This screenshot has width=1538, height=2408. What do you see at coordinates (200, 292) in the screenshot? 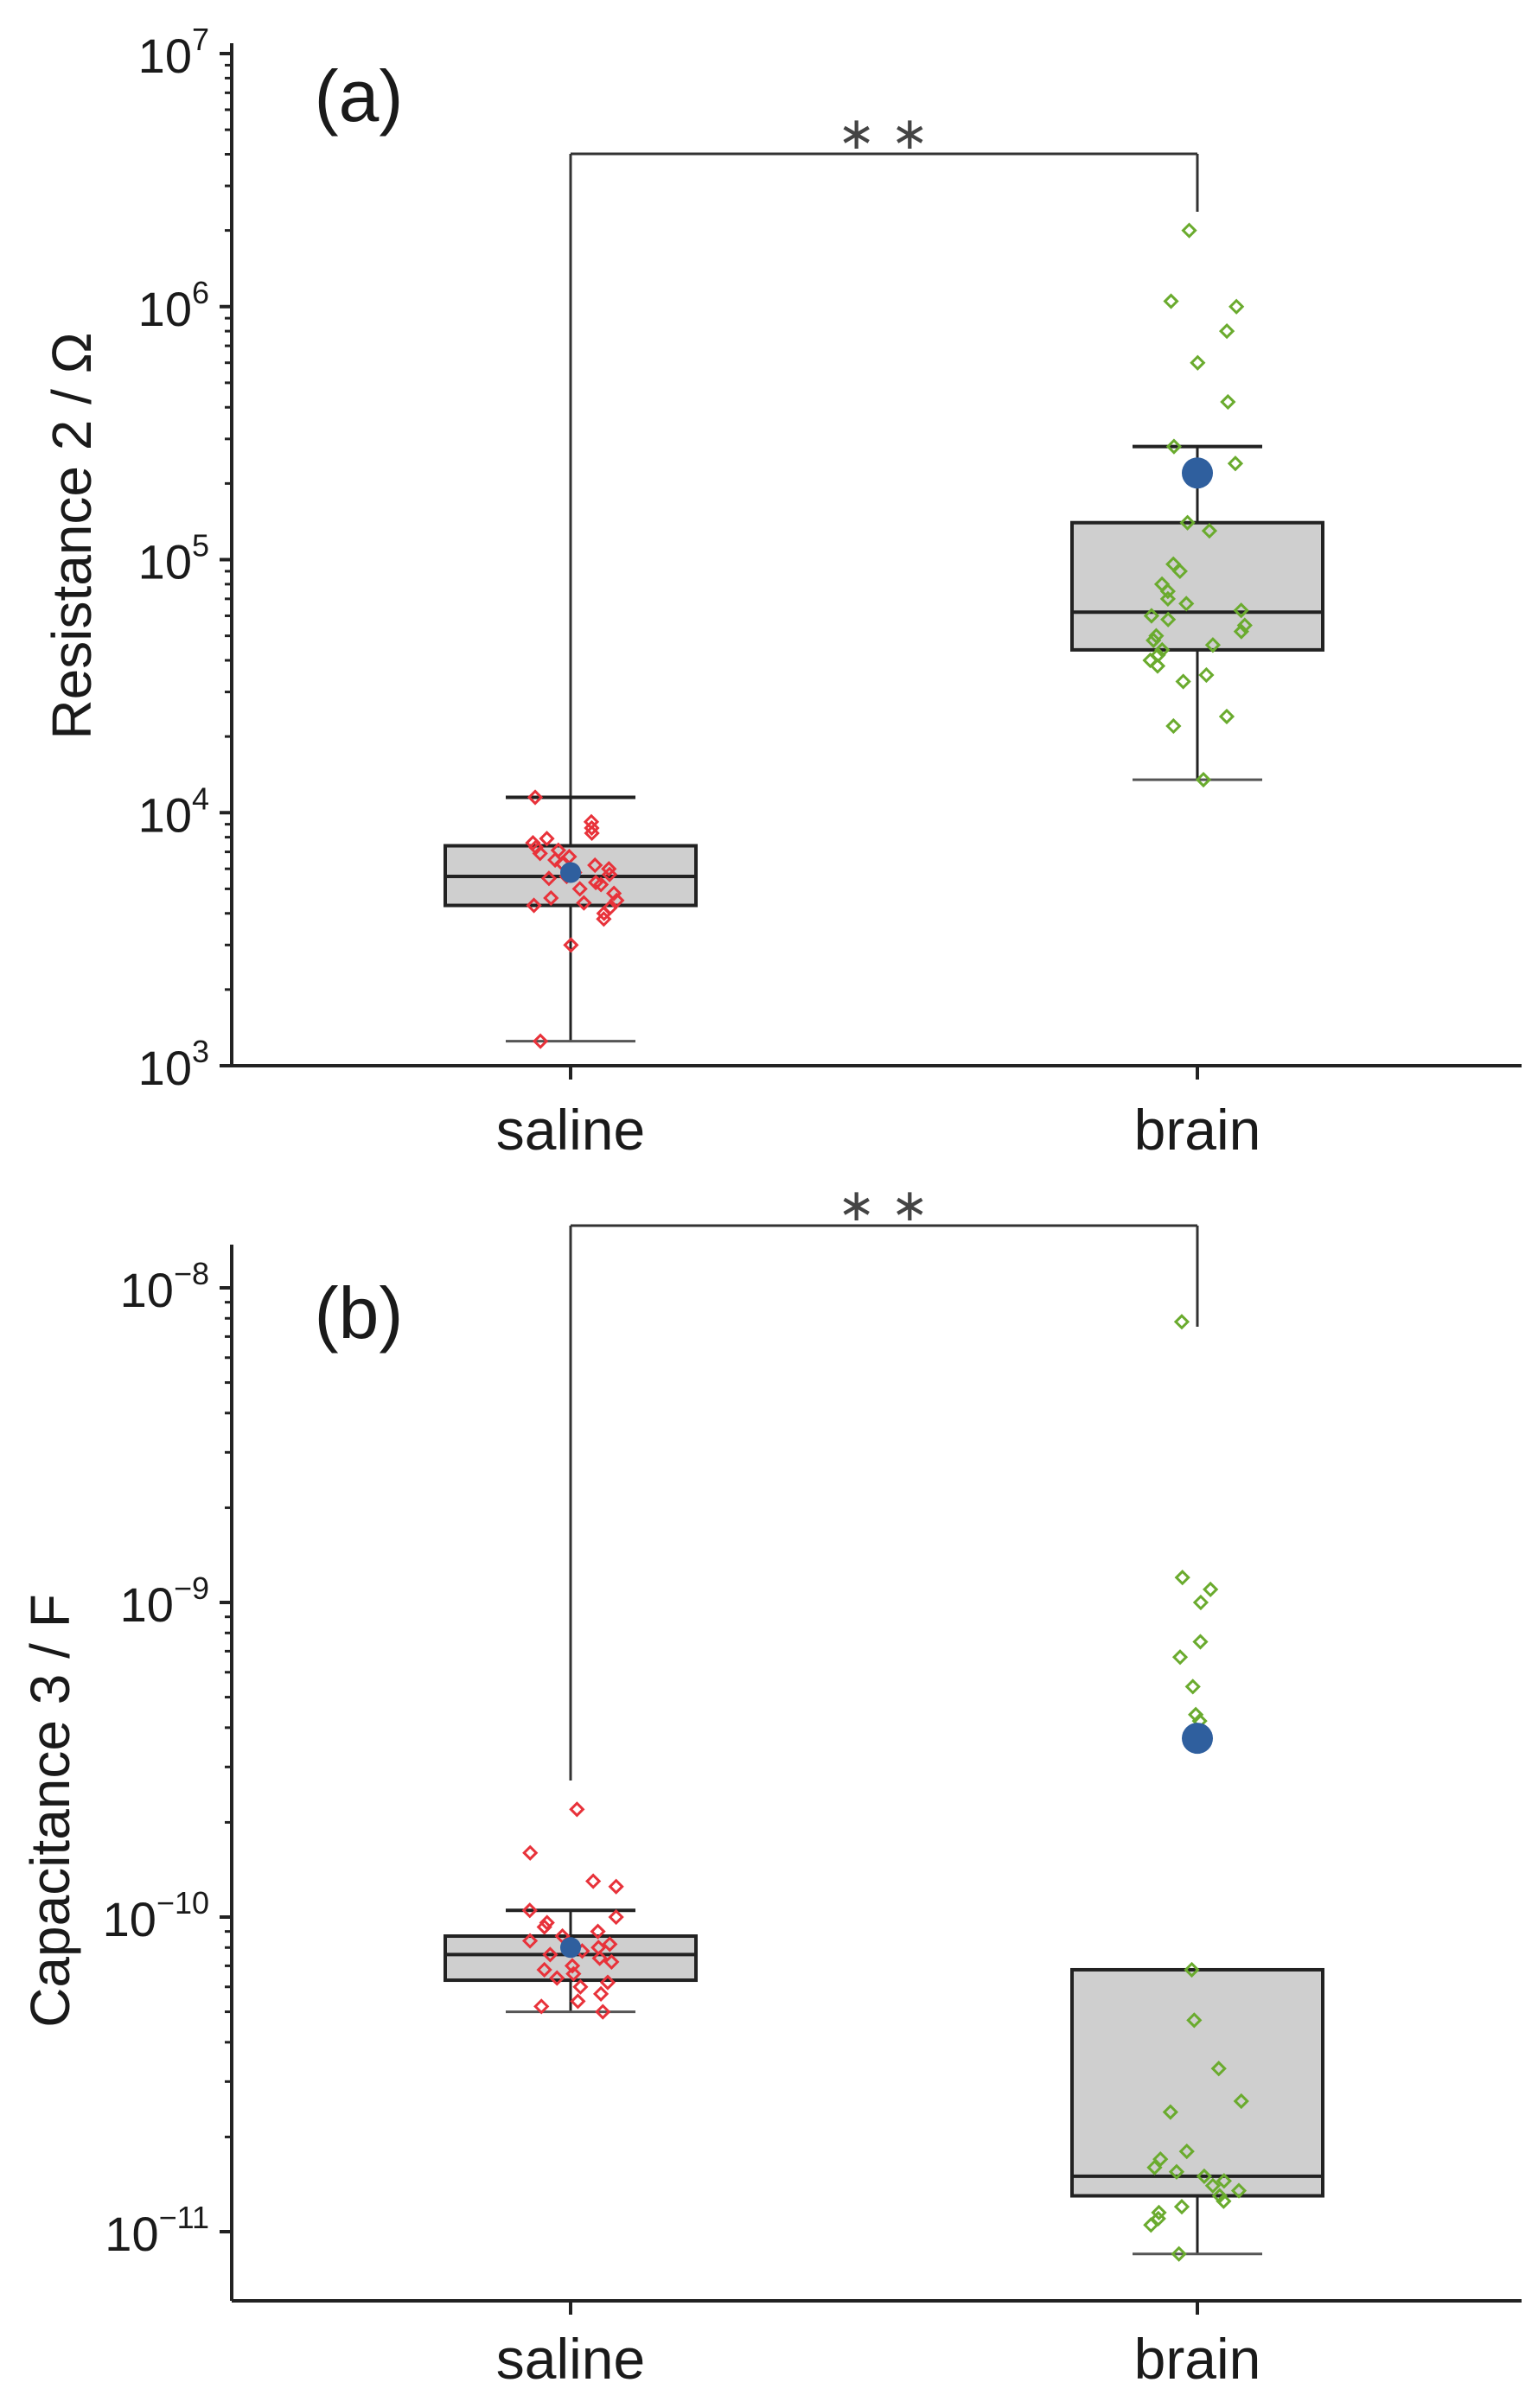
I see `y-tick-exponent: 6` at bounding box center [200, 292].